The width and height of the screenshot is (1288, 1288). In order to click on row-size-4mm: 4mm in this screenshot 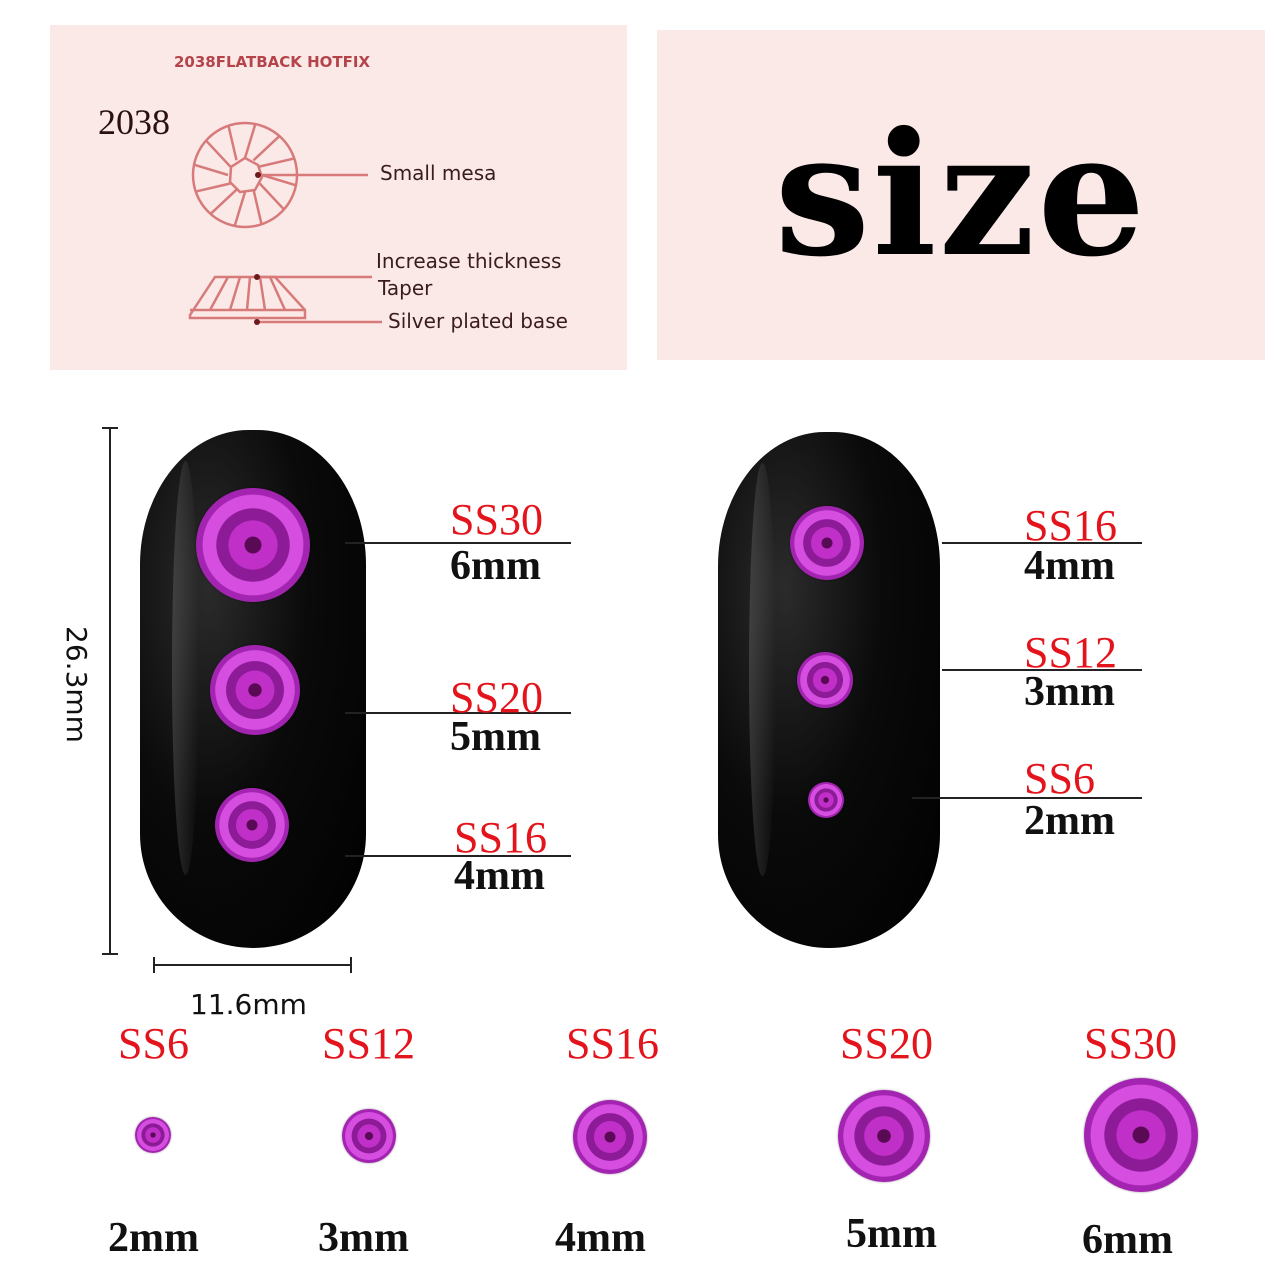, I will do `click(600, 1238)`.